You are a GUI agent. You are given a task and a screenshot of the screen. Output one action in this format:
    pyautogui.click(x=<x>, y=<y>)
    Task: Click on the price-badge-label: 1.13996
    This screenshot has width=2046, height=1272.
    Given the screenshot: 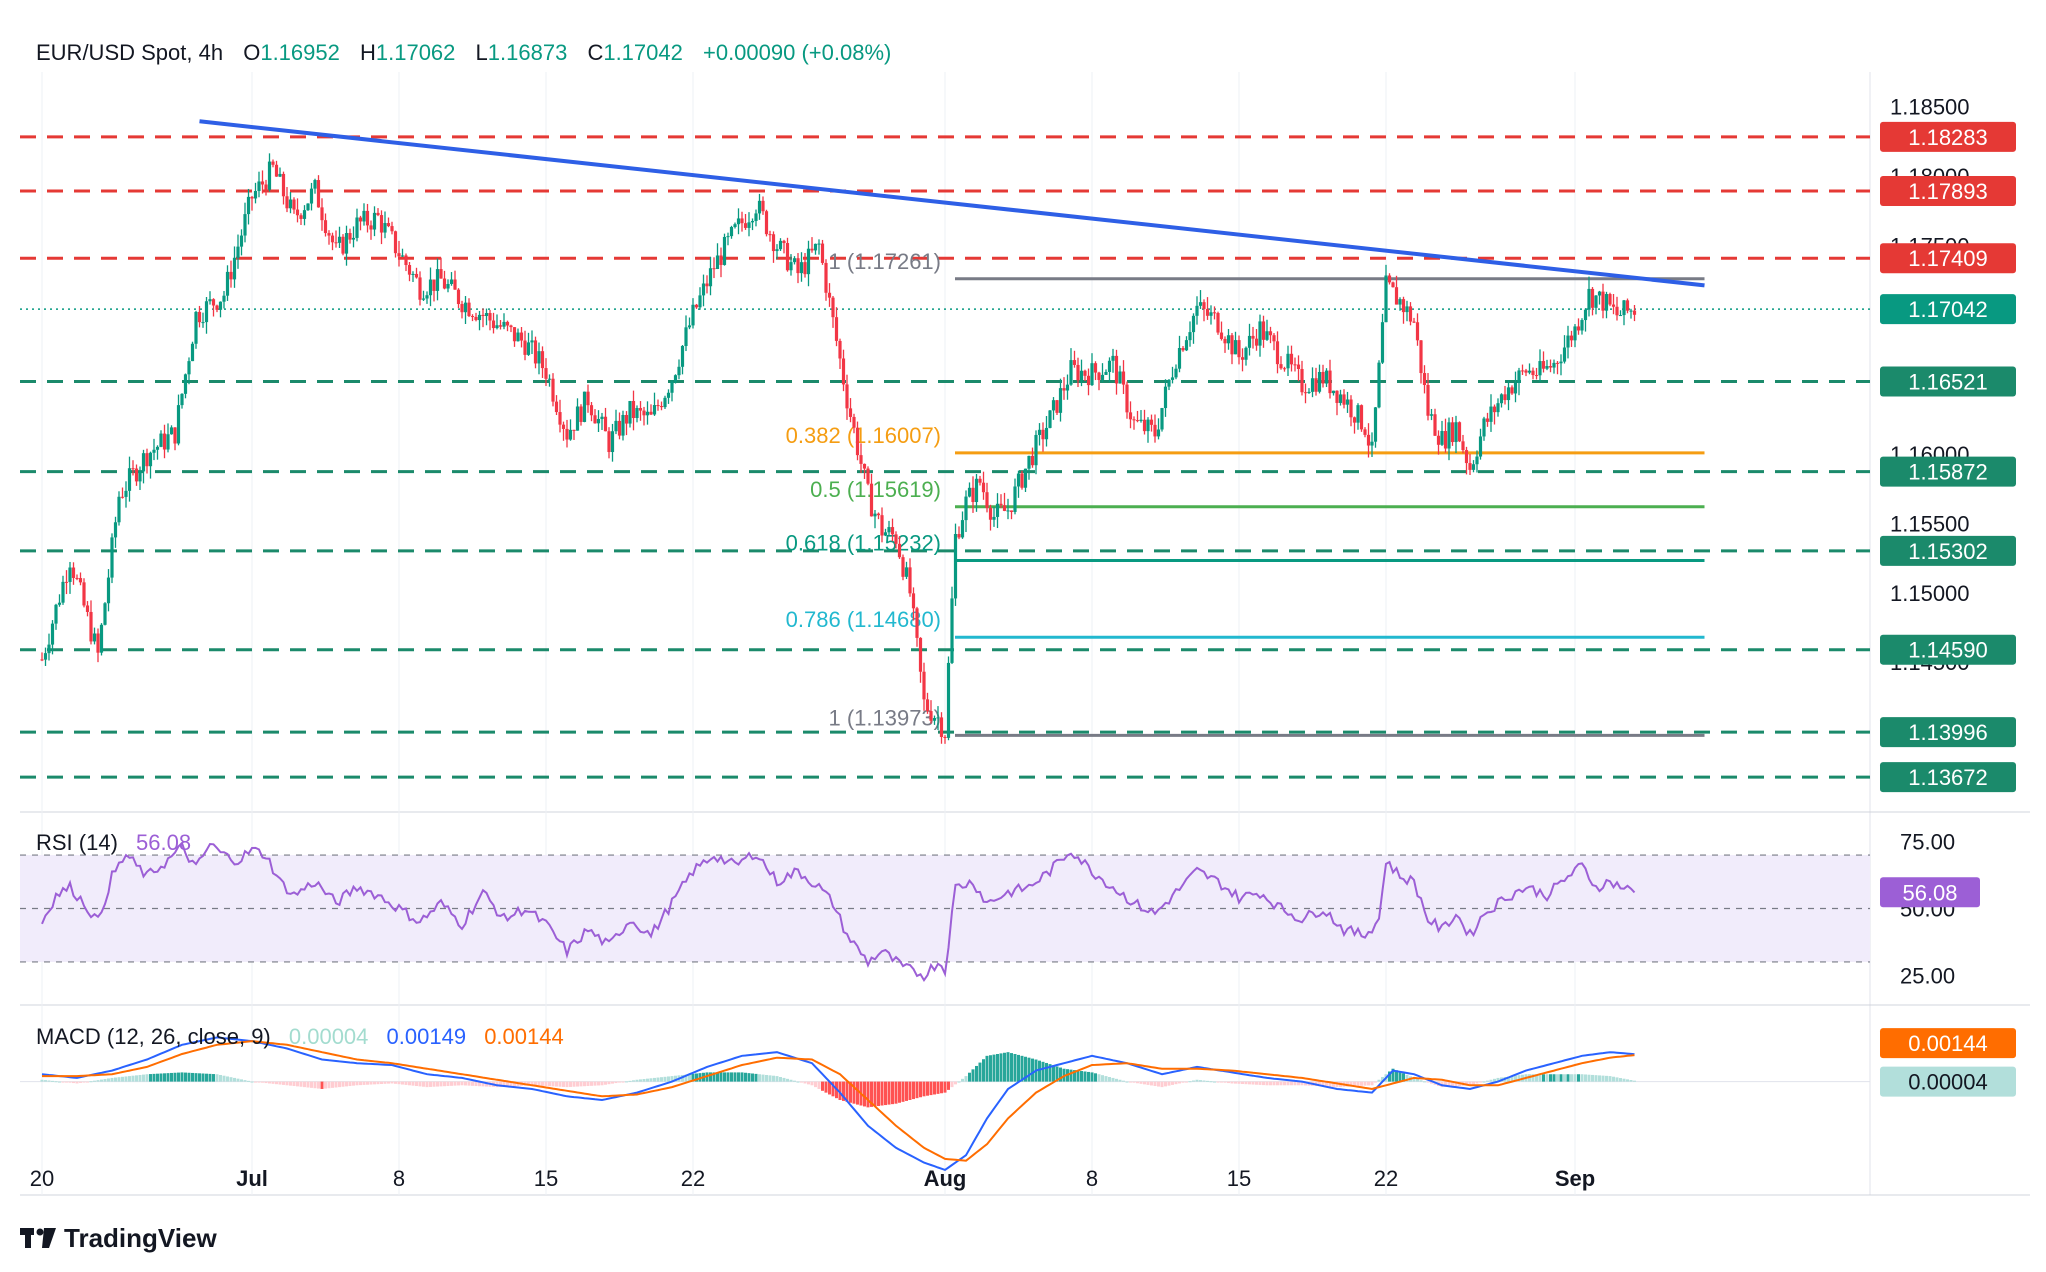 What is the action you would take?
    pyautogui.click(x=1948, y=732)
    